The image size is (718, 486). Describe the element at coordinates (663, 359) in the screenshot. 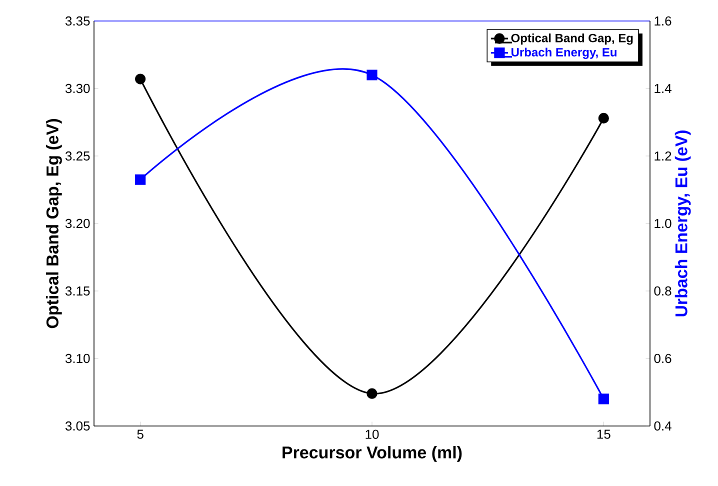

I see `y2-tick-label: 0.6` at that location.